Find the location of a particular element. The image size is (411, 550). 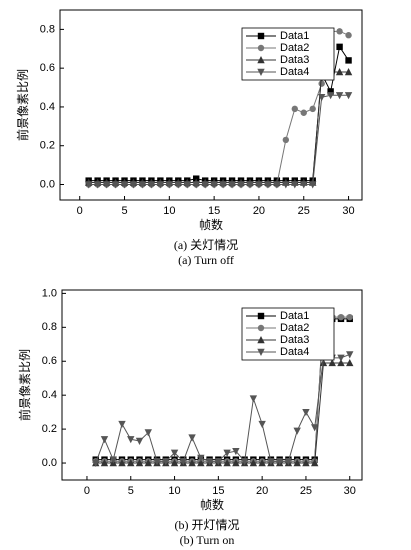

caption: (b) Turn on is located at coordinates (207, 540).